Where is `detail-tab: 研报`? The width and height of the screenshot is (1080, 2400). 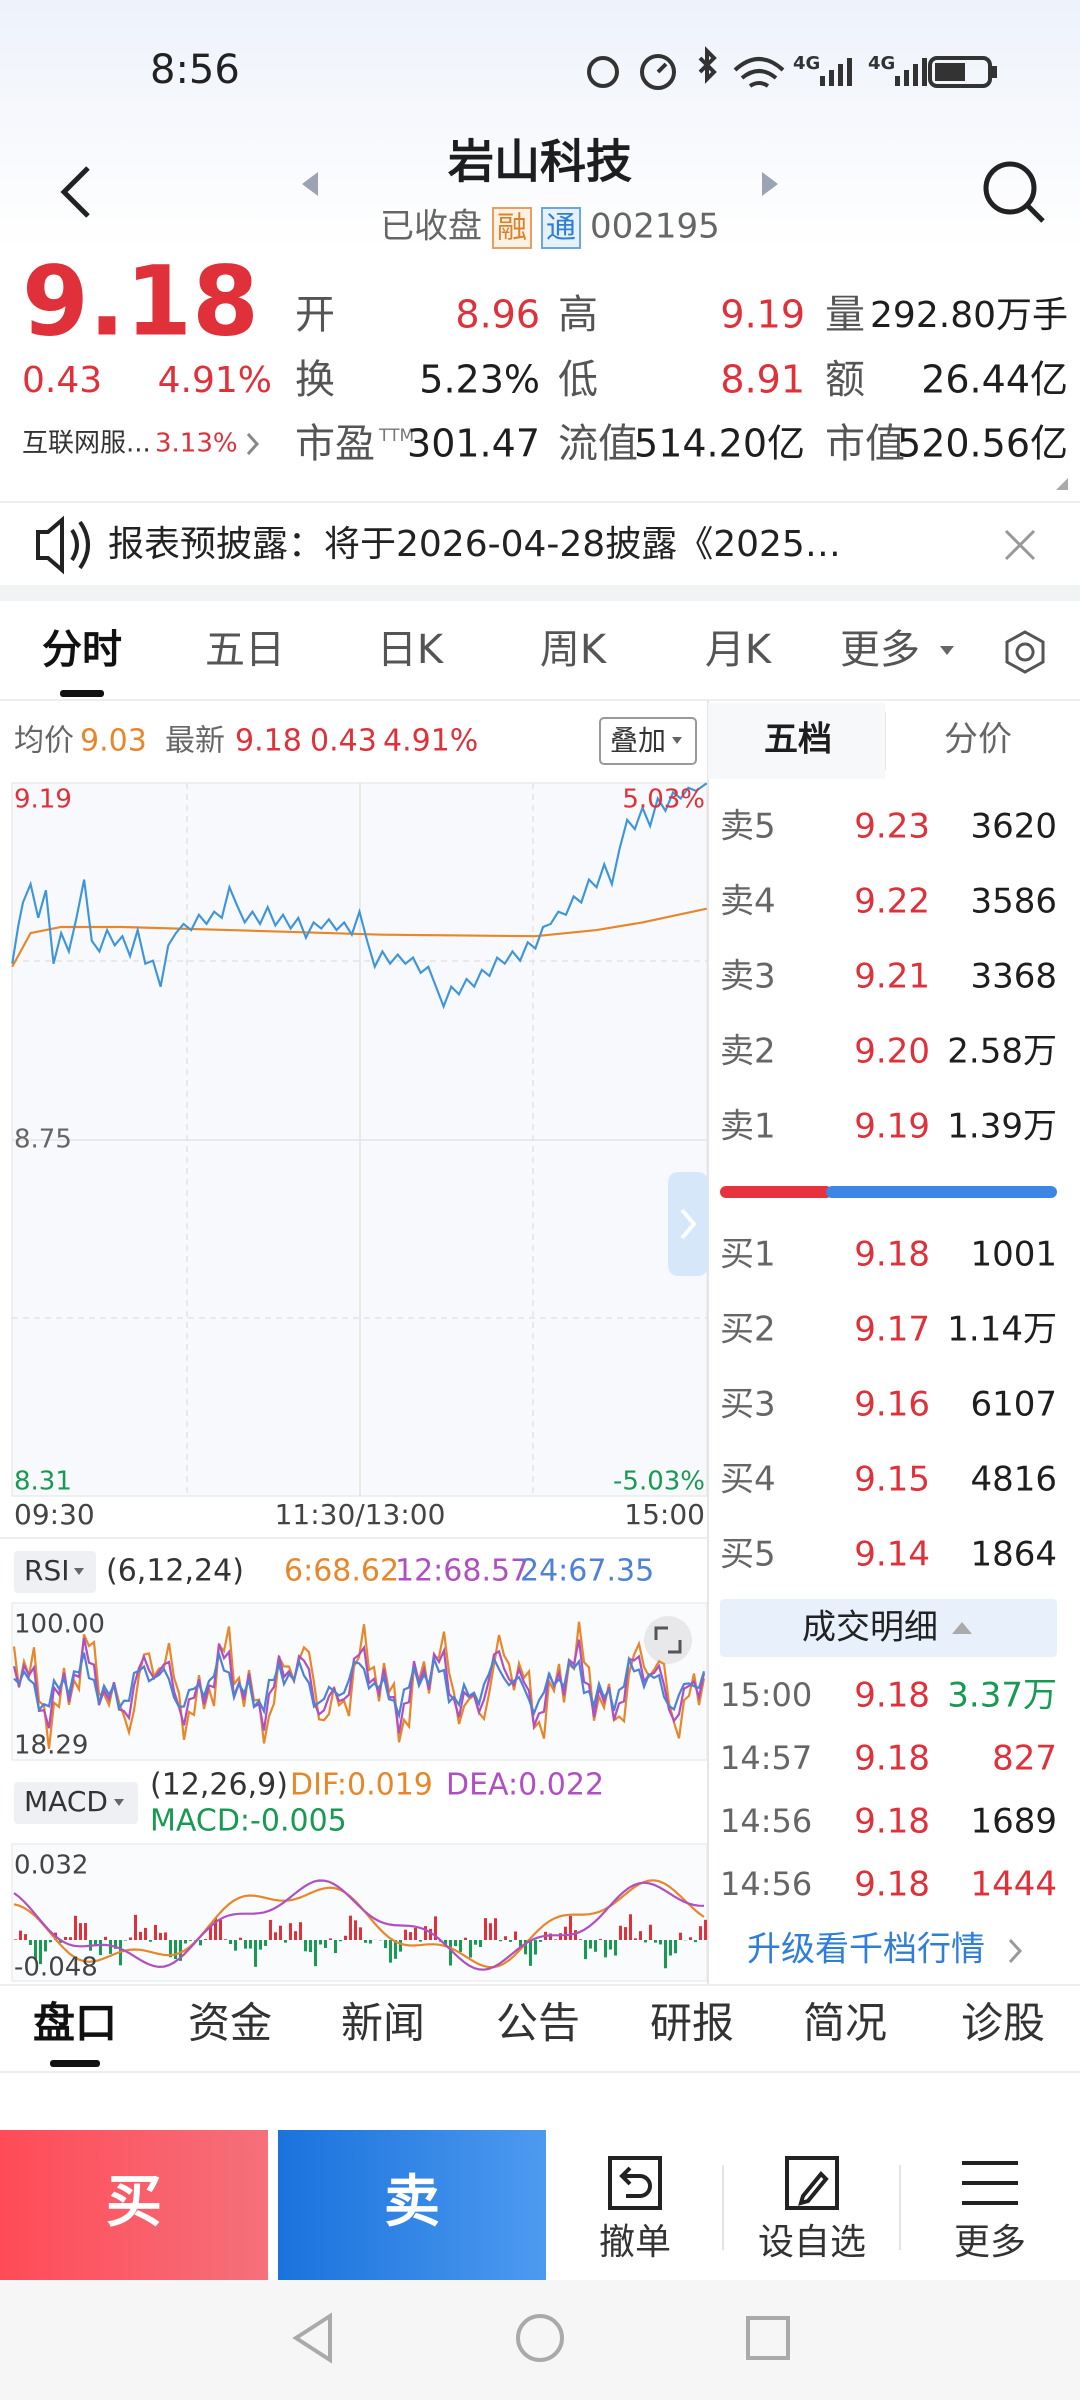
detail-tab: 研报 is located at coordinates (692, 2023).